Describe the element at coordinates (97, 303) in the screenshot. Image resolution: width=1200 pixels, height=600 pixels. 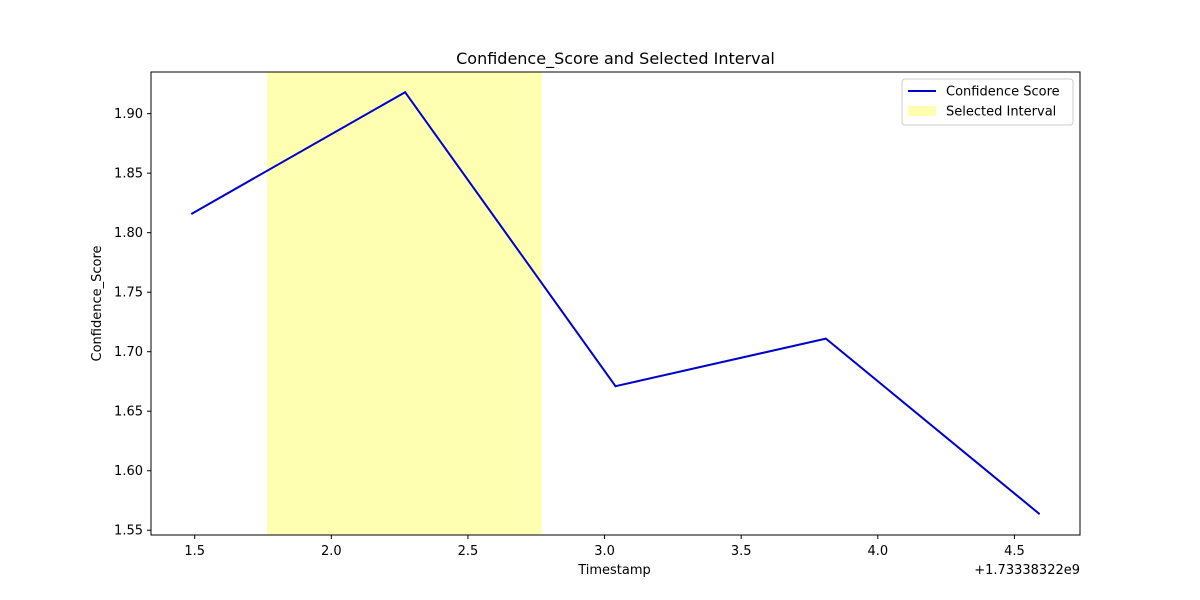
I see `y-axis-label: Confidence_Score` at that location.